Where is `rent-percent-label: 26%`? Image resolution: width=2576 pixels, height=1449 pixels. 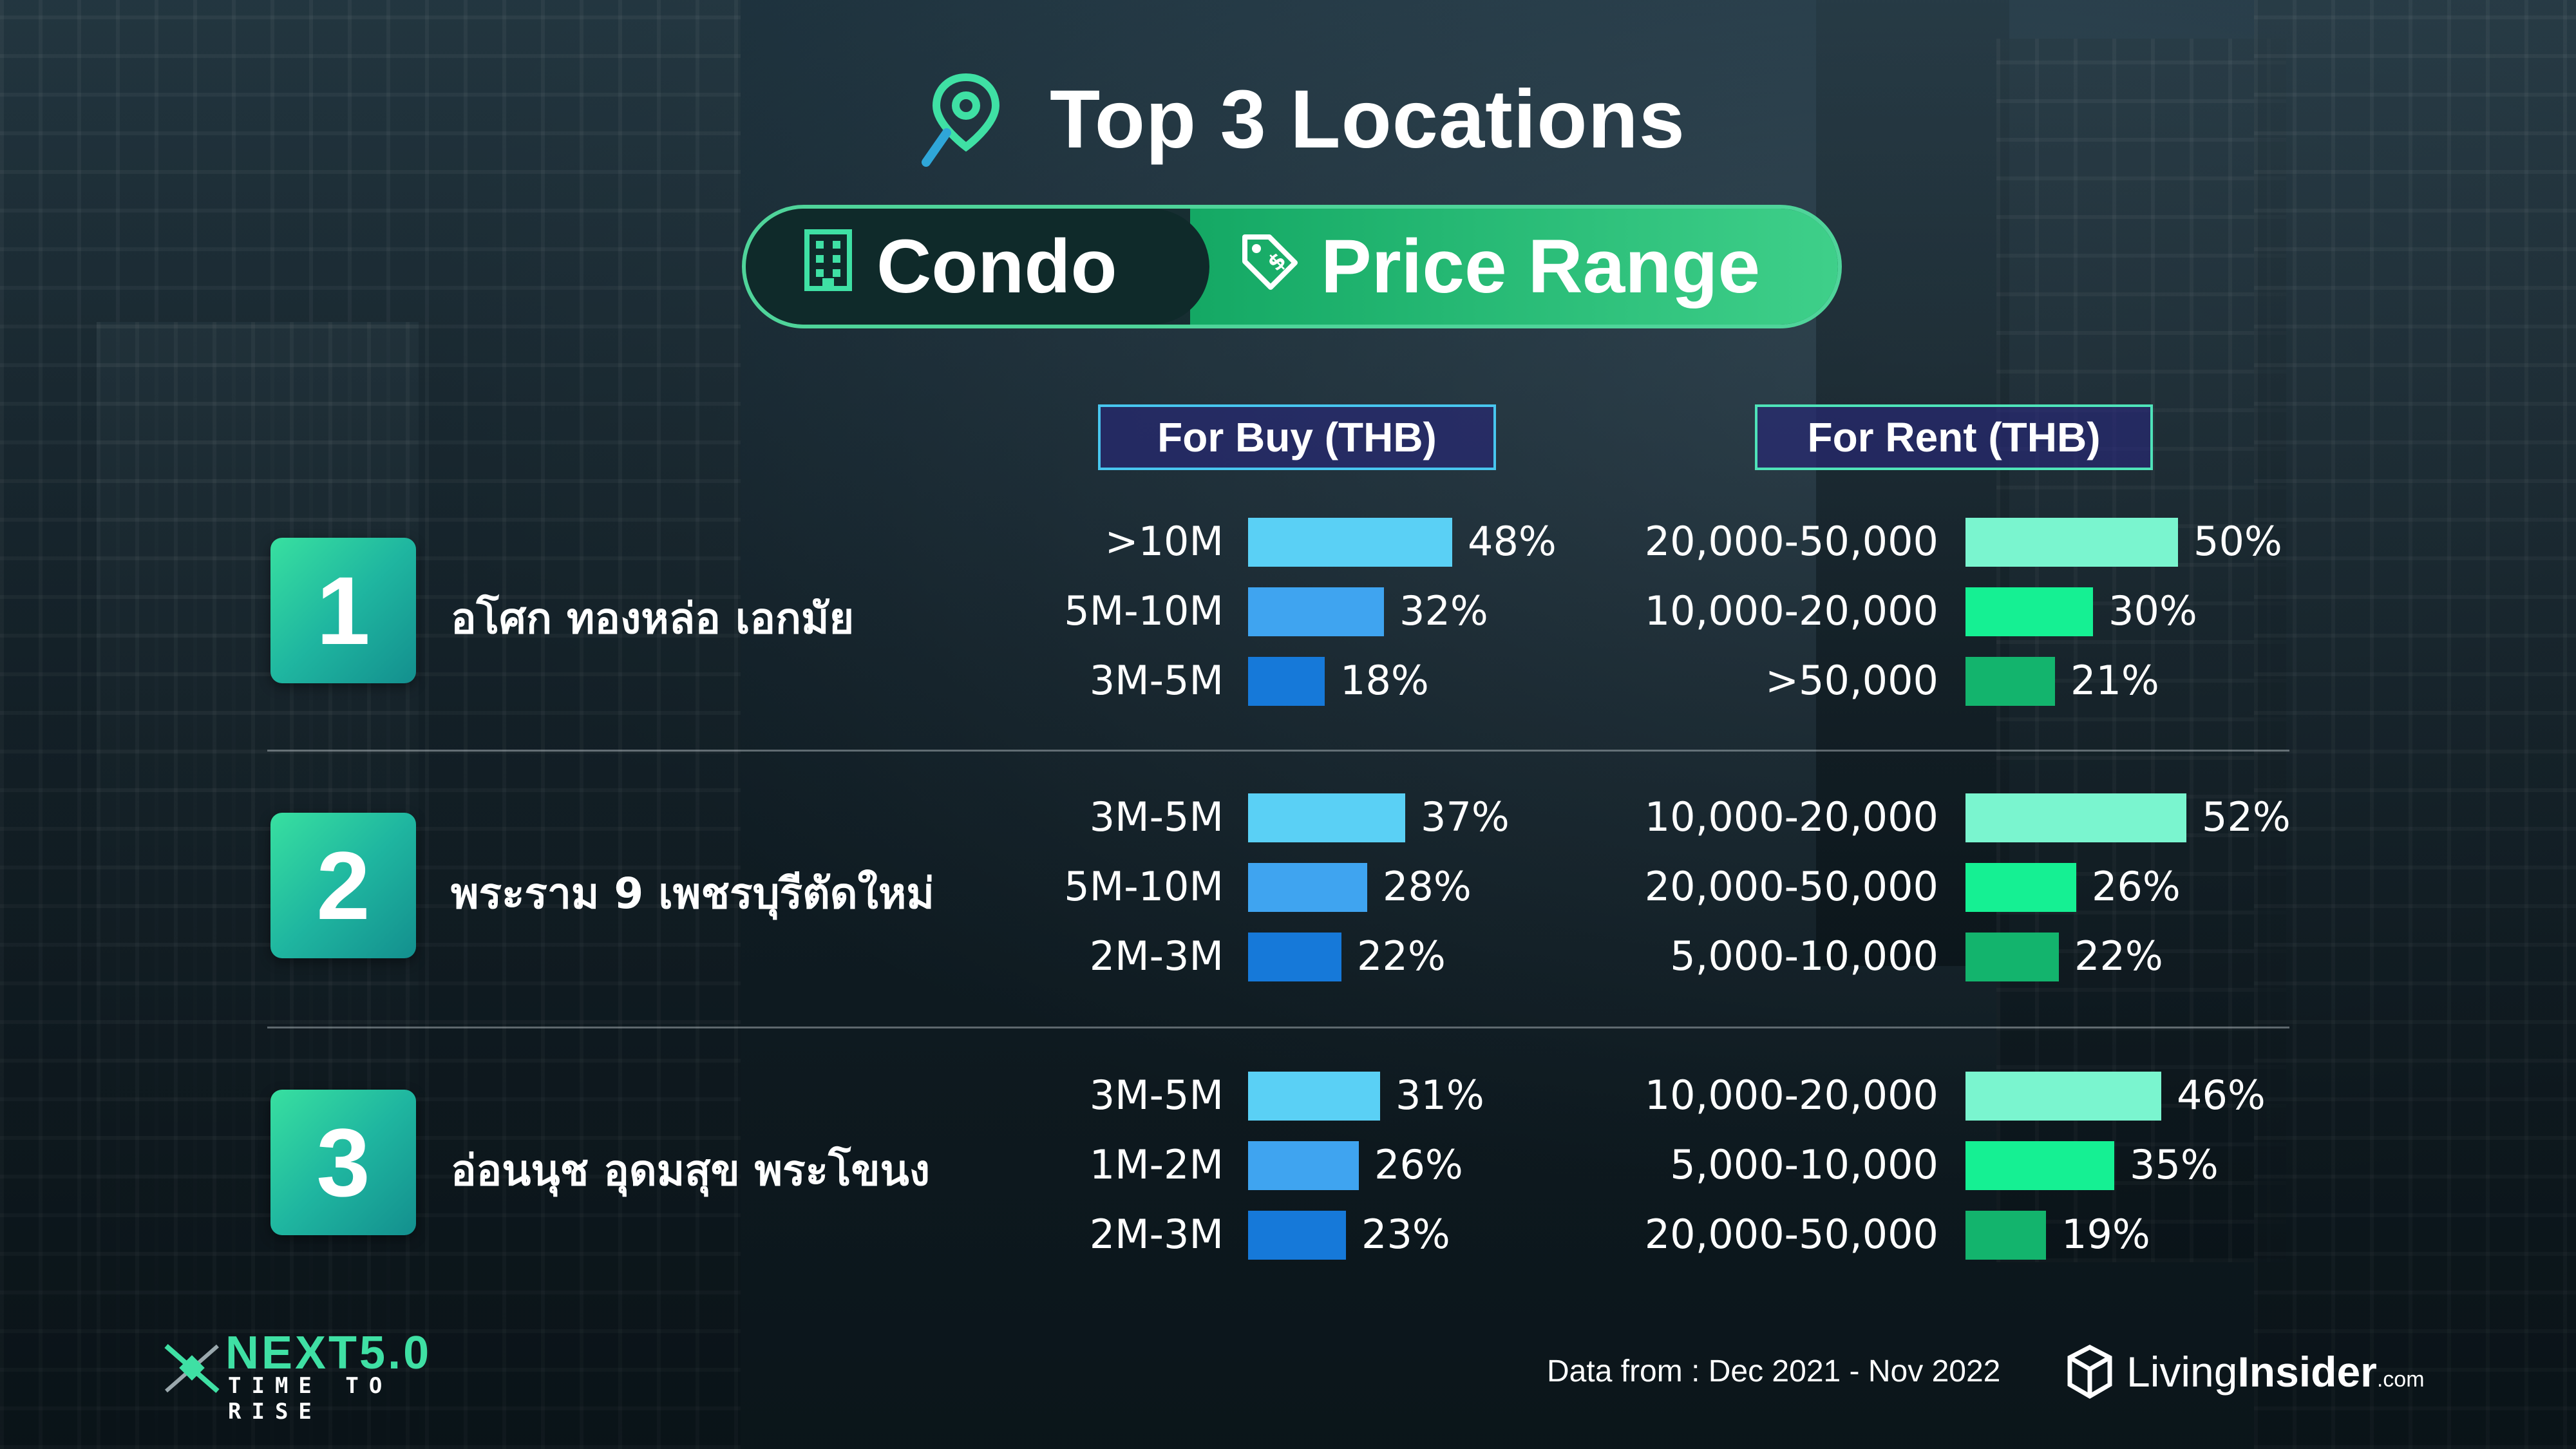
rent-percent-label: 26% is located at coordinates (2136, 886).